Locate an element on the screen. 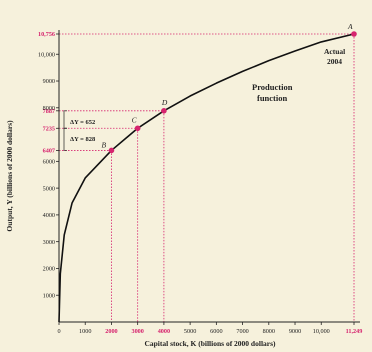 This screenshot has height=352, width=372. y-tick-label: 1000 is located at coordinates (49, 295).